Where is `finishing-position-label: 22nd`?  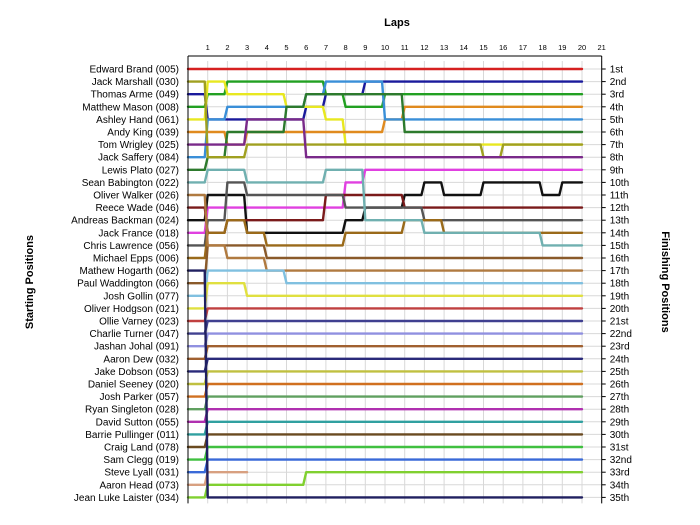 finishing-position-label: 22nd is located at coordinates (621, 334).